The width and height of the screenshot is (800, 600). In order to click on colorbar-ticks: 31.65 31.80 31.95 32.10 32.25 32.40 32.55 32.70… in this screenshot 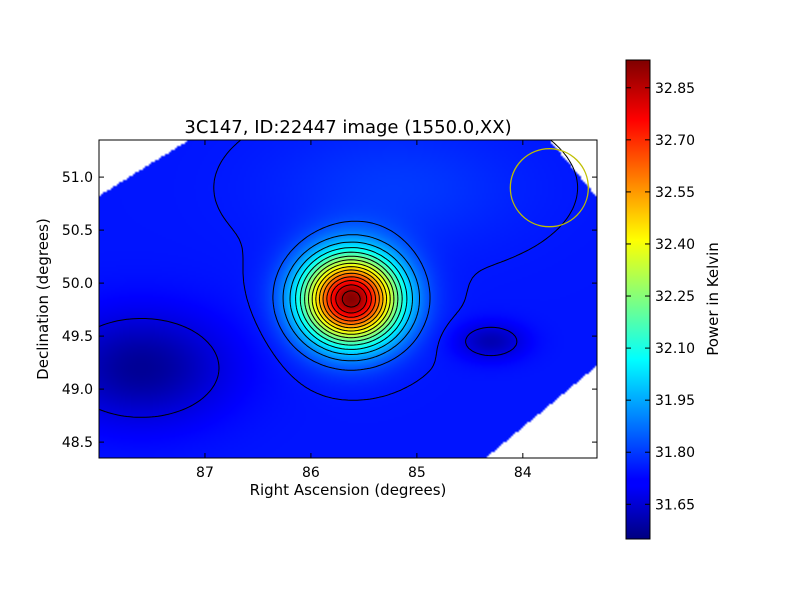, I will do `click(660, 297)`.